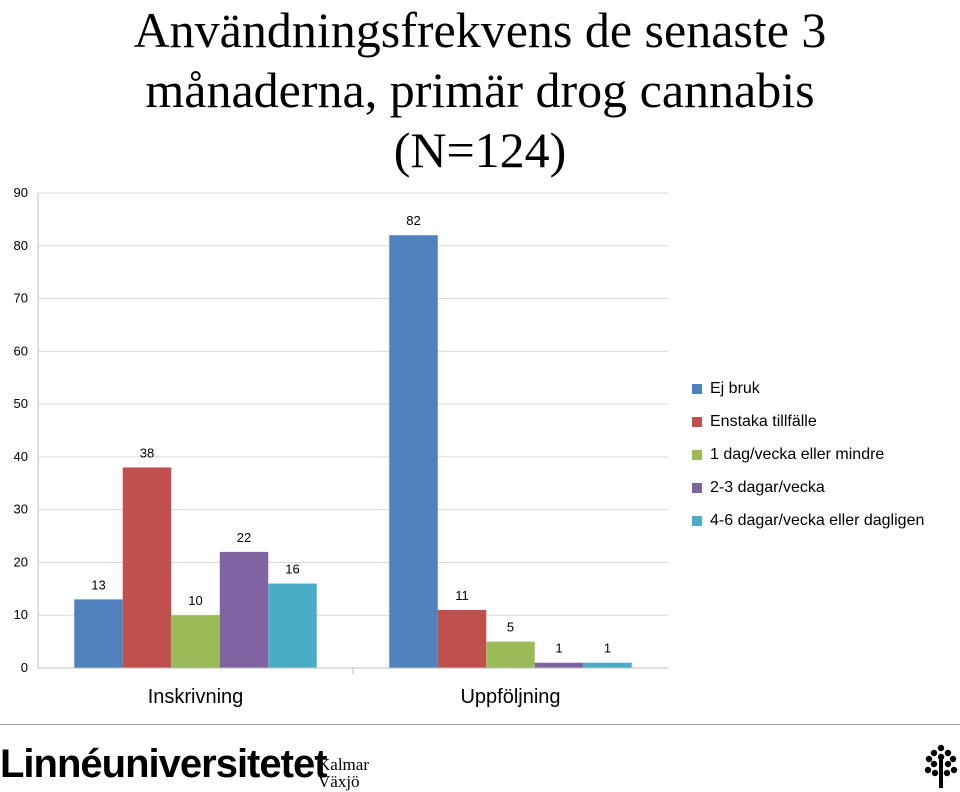 The width and height of the screenshot is (960, 792). What do you see at coordinates (480, 766) in the screenshot?
I see `footer: Linnéuniversitetet Kalmar Växjö` at bounding box center [480, 766].